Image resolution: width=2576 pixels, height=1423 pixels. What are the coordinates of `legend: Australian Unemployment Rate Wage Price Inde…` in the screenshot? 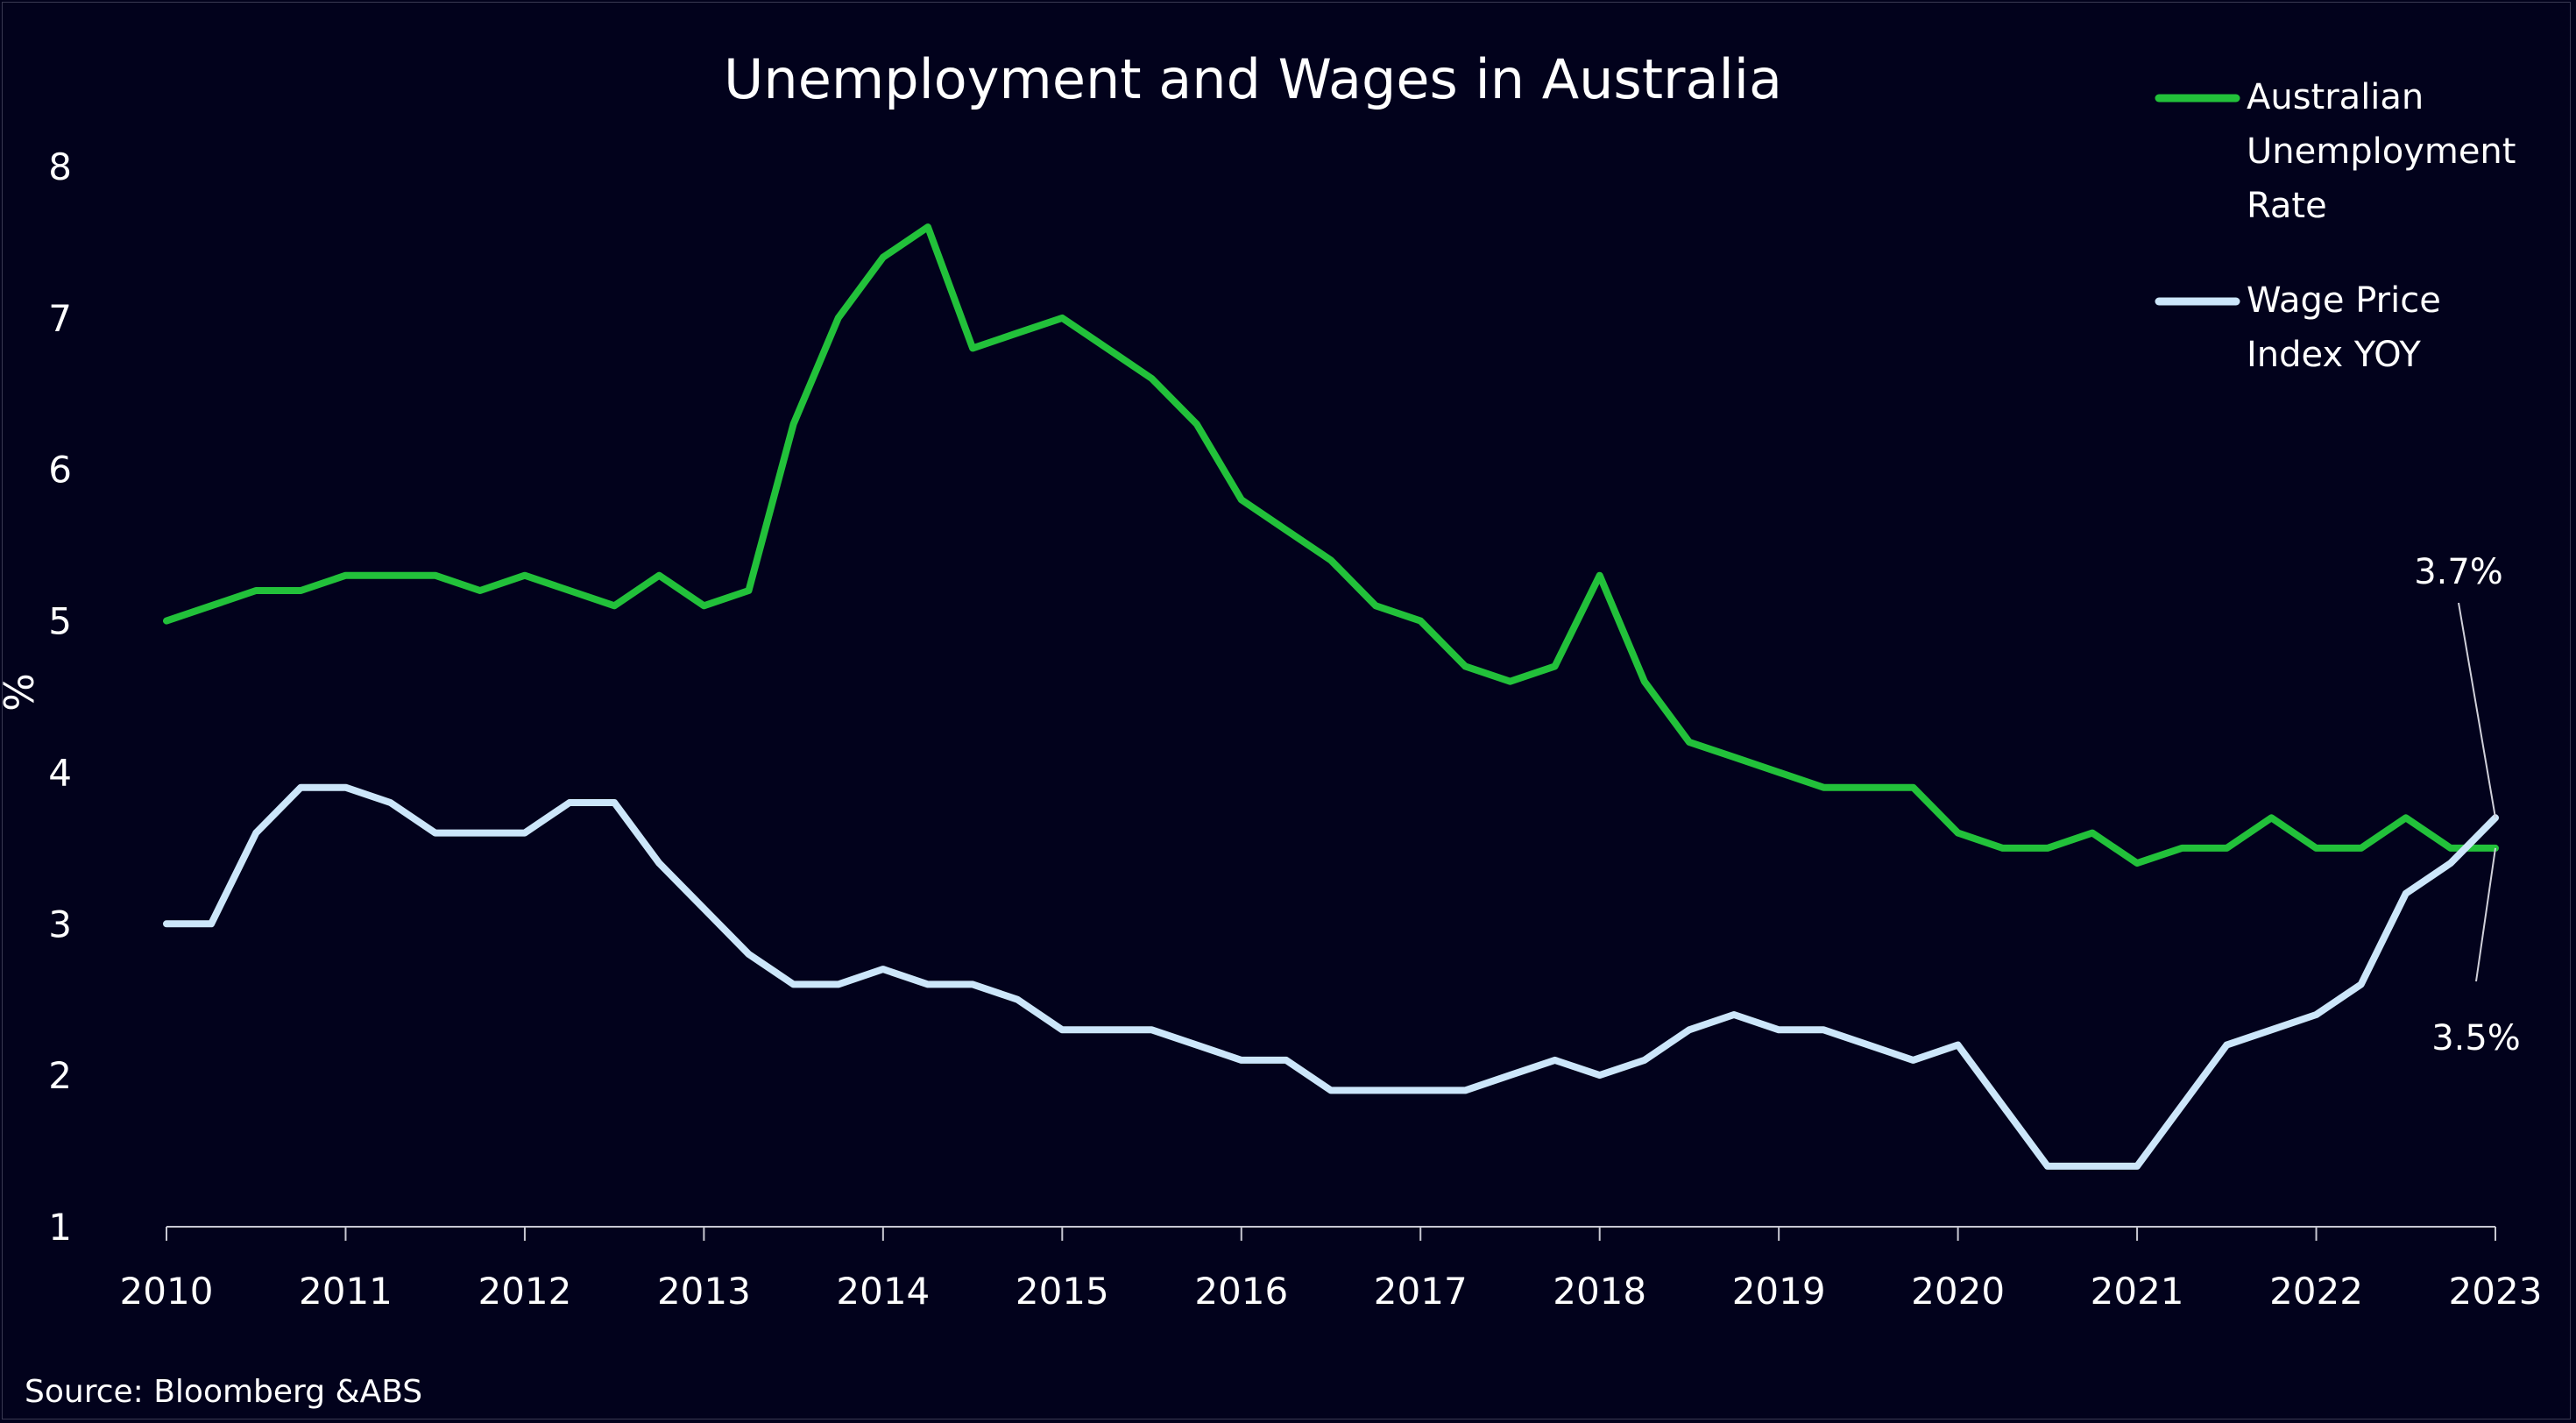 It's located at (2335, 226).